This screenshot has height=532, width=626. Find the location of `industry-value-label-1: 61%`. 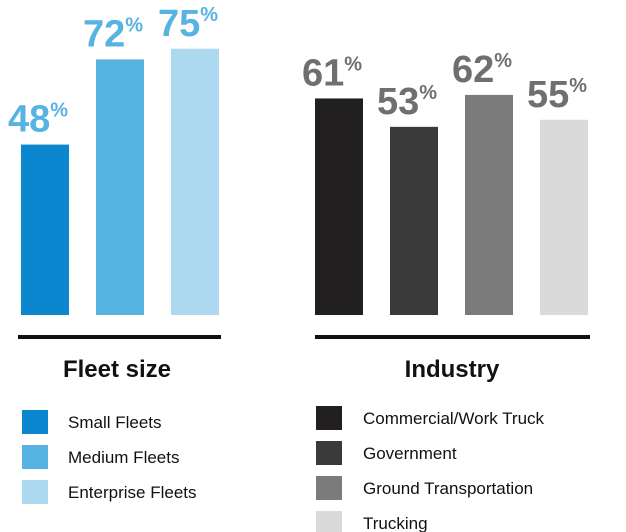

industry-value-label-1: 61% is located at coordinates (332, 73).